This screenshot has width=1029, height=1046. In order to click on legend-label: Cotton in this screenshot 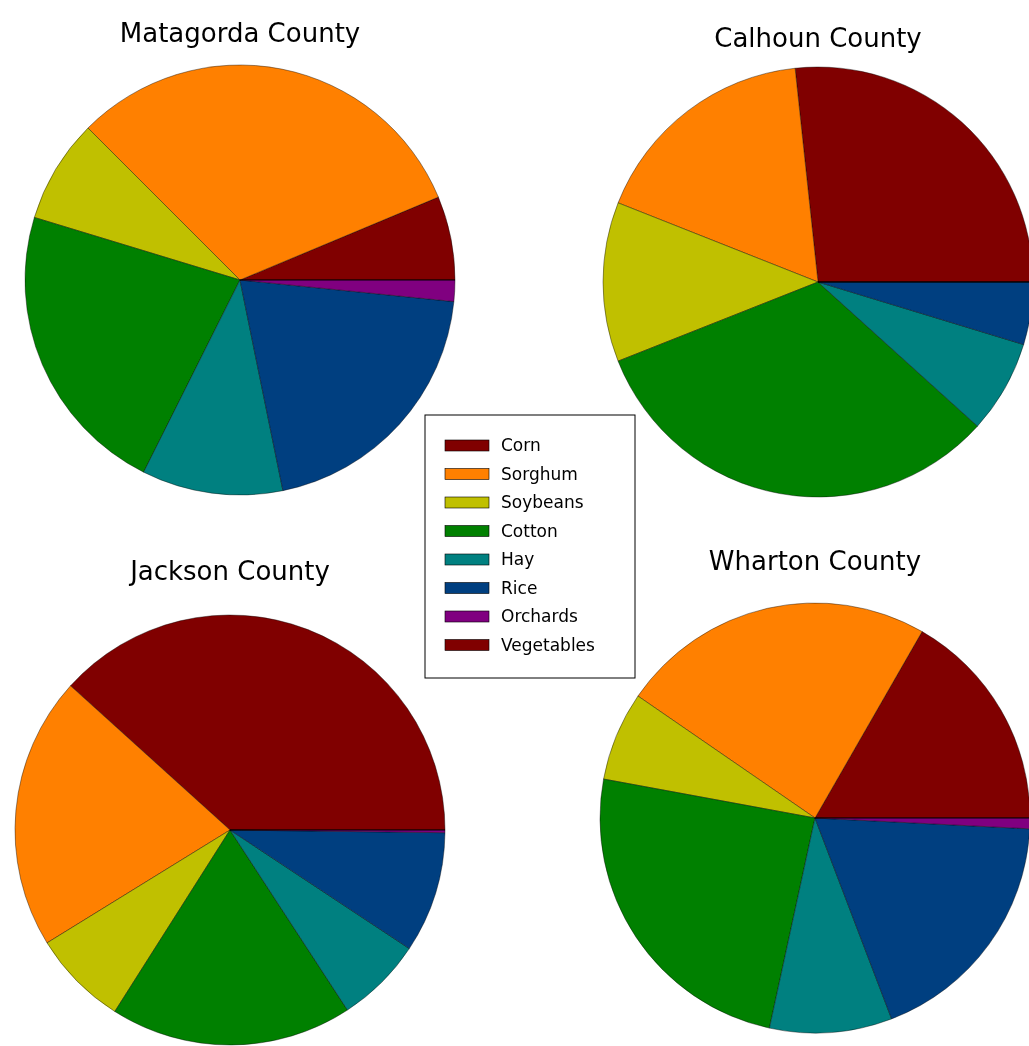, I will do `click(529, 530)`.